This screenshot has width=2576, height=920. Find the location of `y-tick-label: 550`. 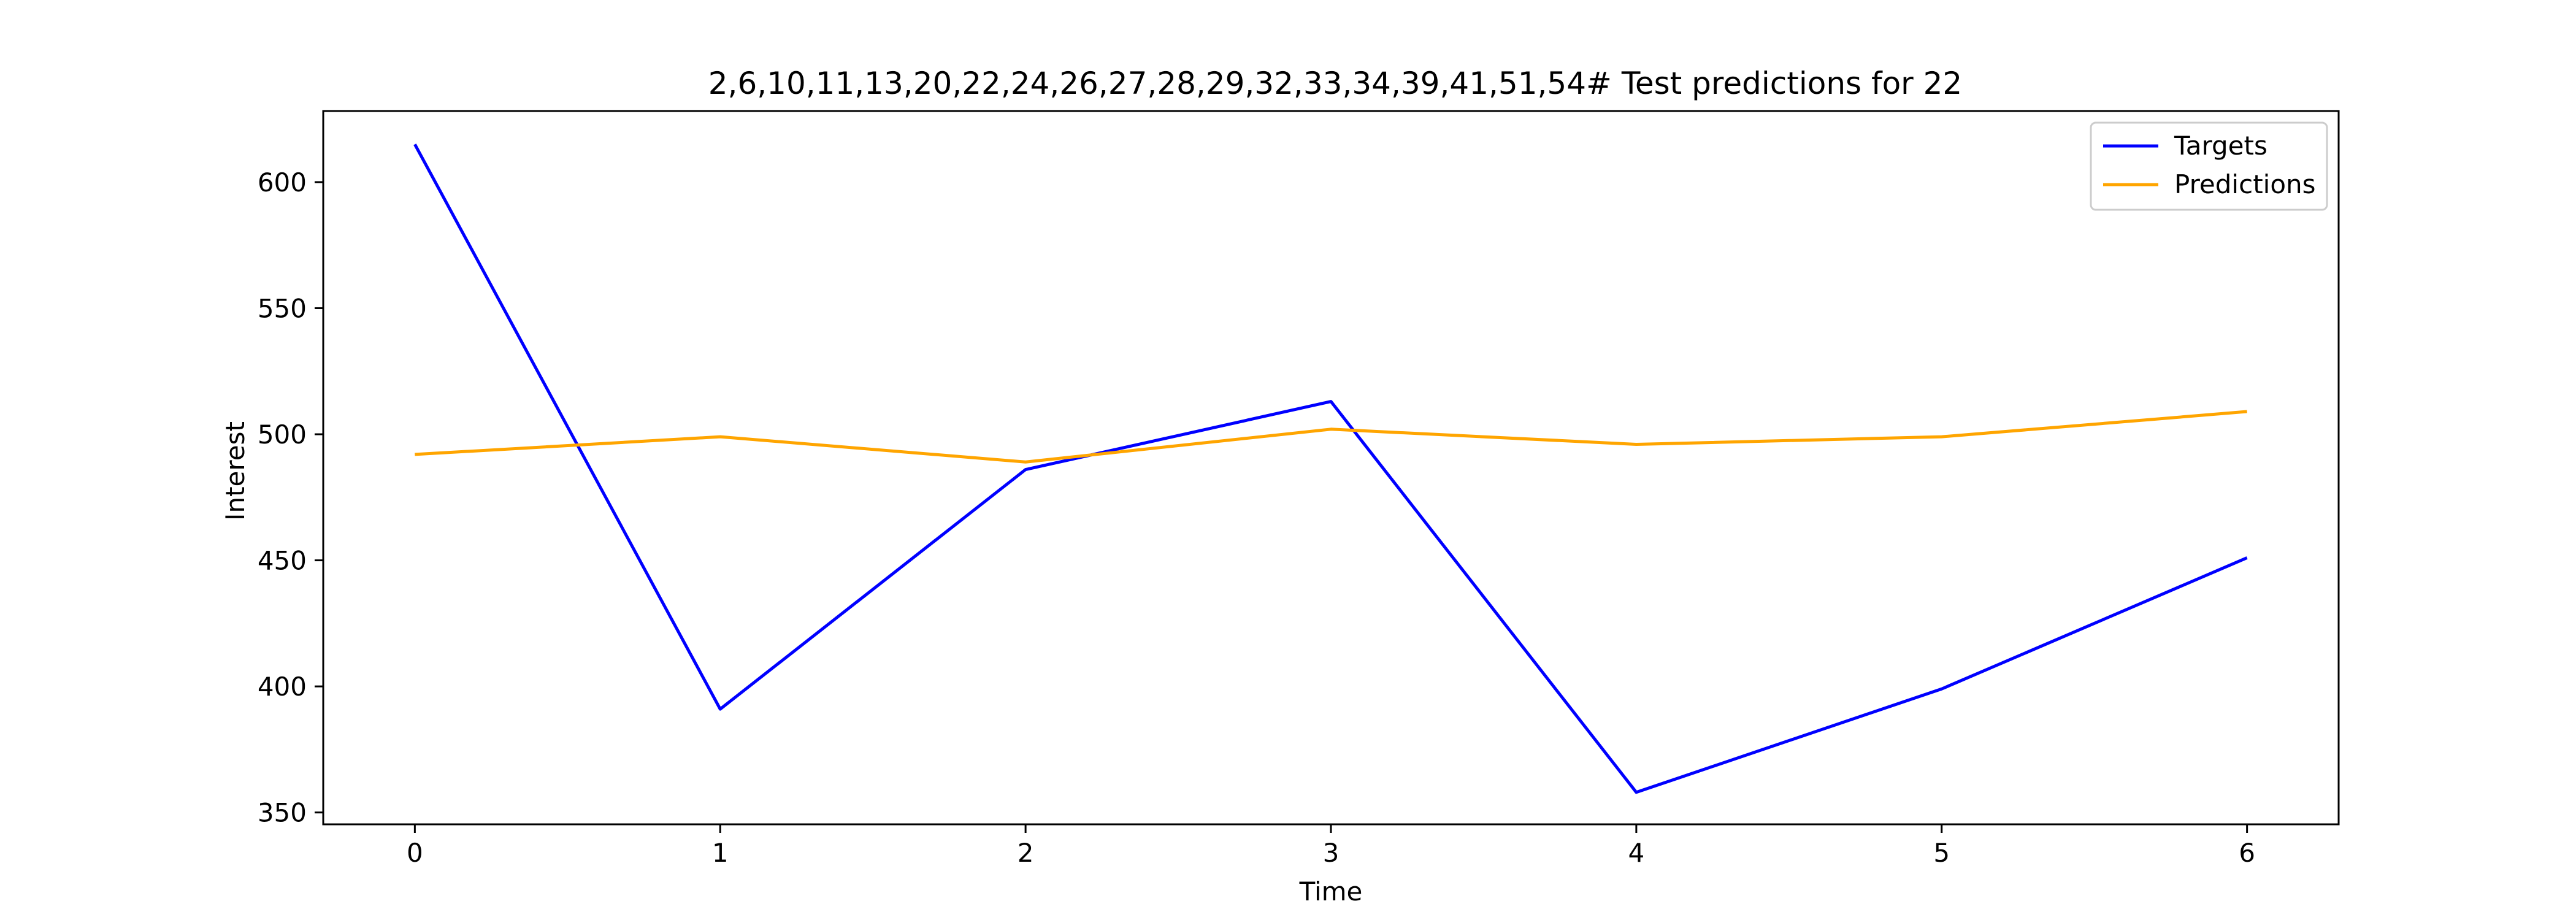

y-tick-label: 550 is located at coordinates (282, 308).